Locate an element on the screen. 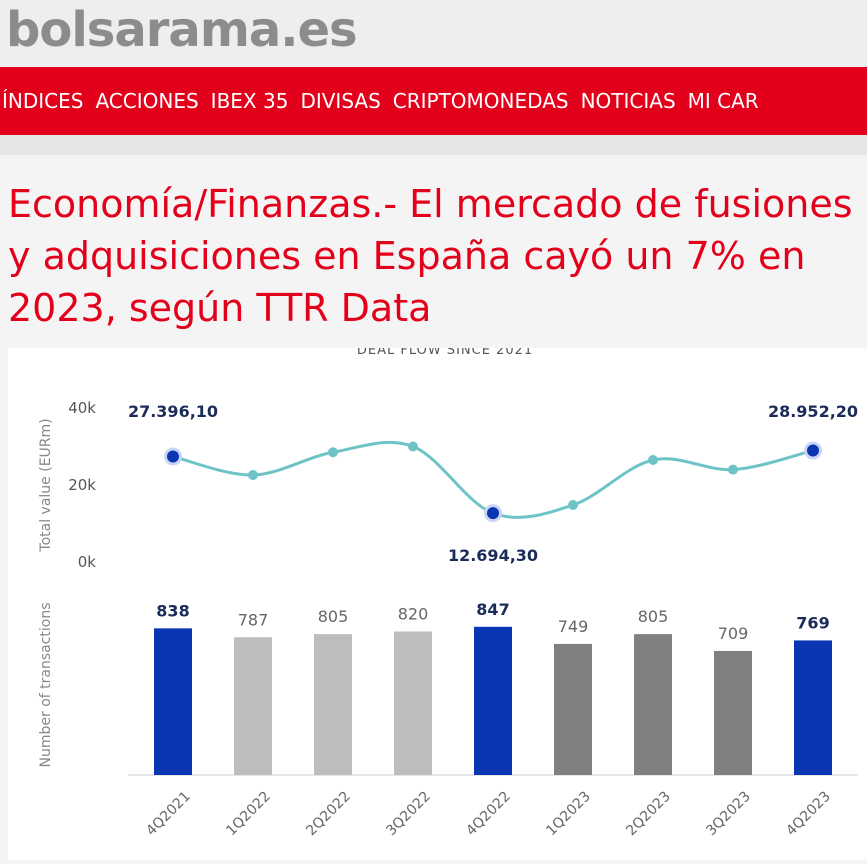 The height and width of the screenshot is (864, 867). value-label: 12.694,30 is located at coordinates (493, 555).